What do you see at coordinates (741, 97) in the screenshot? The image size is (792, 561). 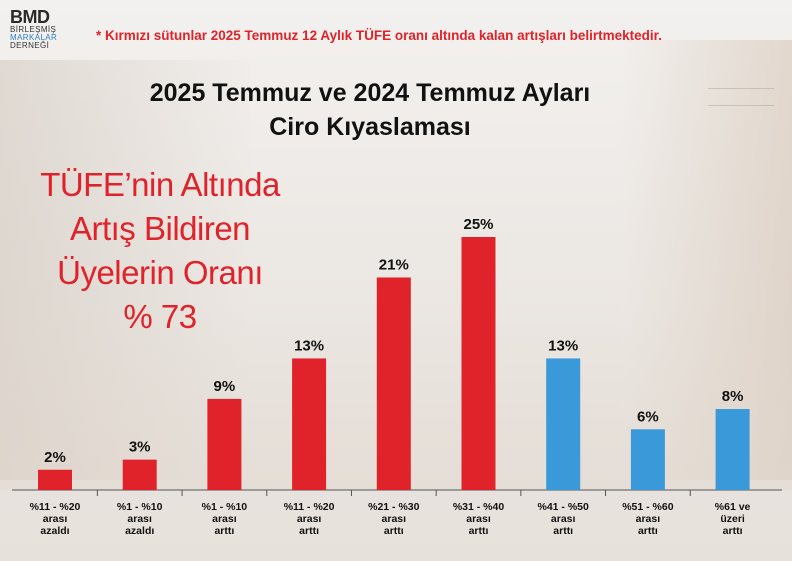 I see `background-shop-sign` at bounding box center [741, 97].